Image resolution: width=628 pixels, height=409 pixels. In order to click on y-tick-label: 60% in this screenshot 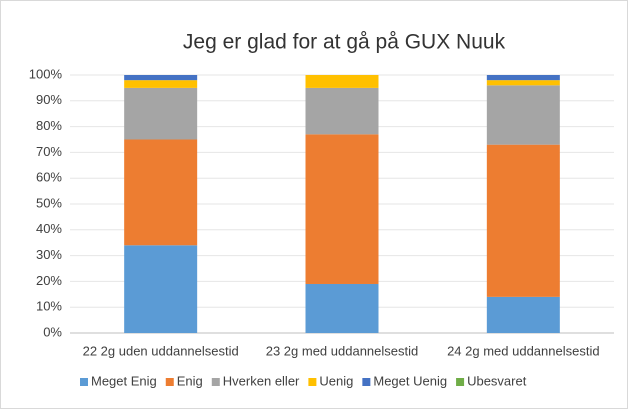, I will do `click(49, 177)`.